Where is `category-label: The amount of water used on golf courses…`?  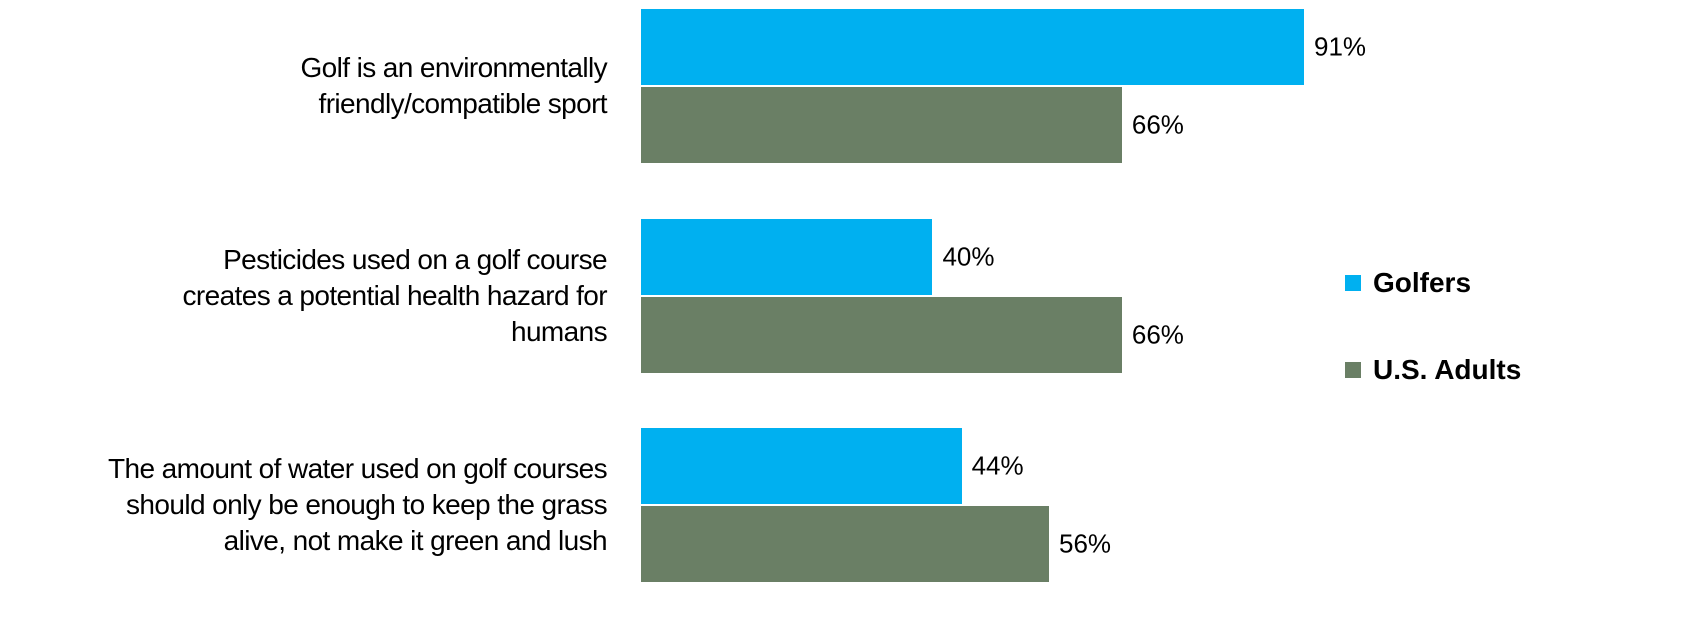 category-label: The amount of water used on golf courses… is located at coordinates (358, 504).